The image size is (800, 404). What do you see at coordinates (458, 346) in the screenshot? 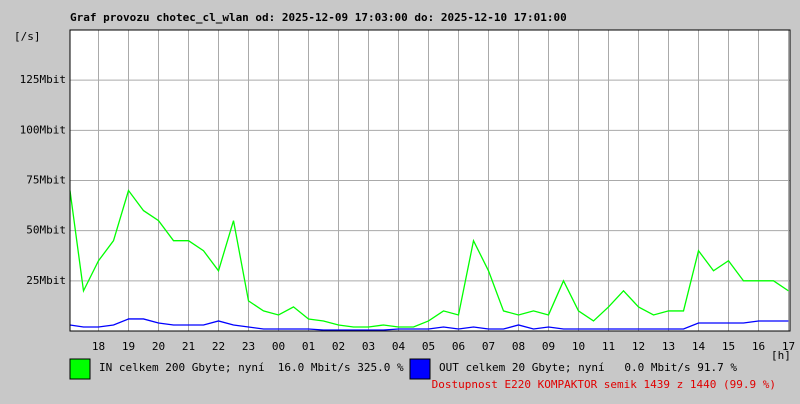
I see `x-tick-label: 06` at bounding box center [458, 346].